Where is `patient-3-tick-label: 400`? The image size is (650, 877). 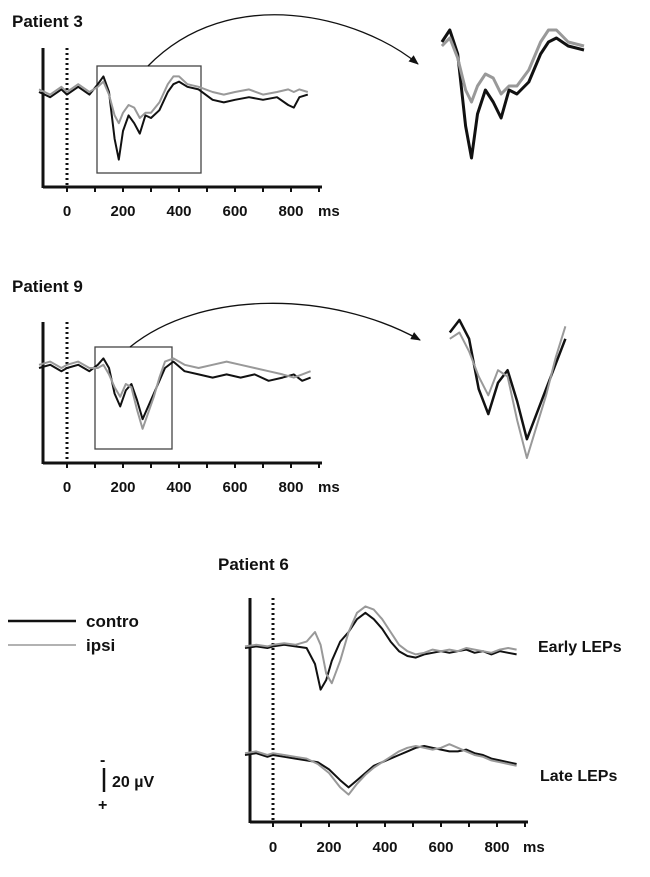 patient-3-tick-label: 400 is located at coordinates (178, 211).